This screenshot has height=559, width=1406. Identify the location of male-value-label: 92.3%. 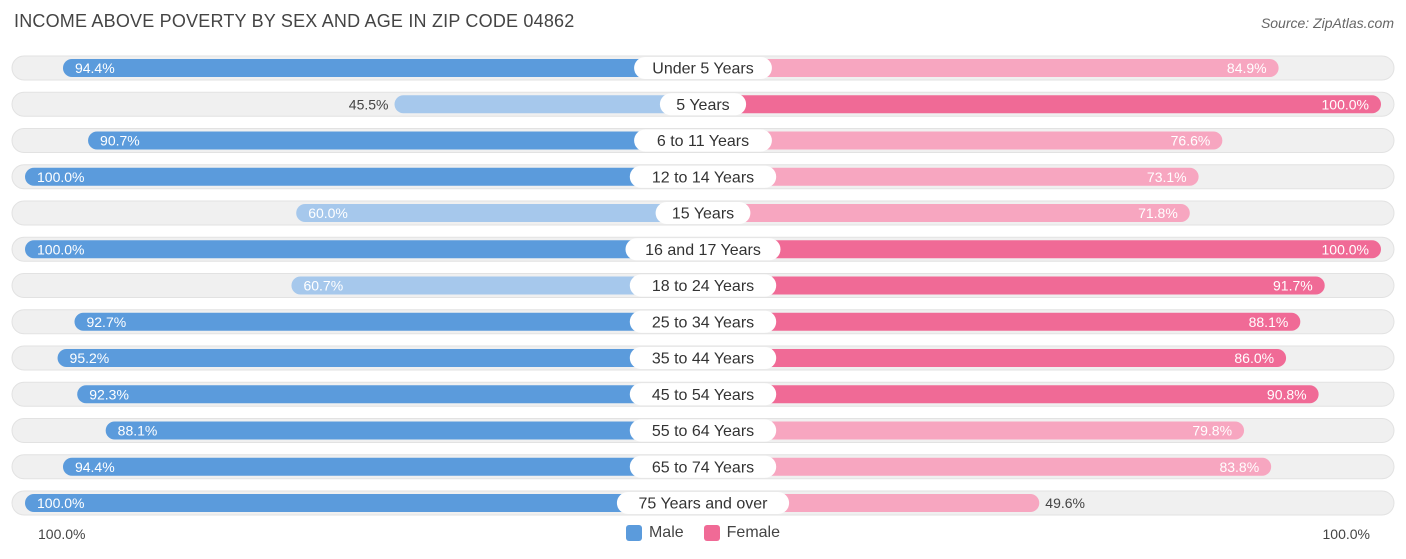
(109, 394).